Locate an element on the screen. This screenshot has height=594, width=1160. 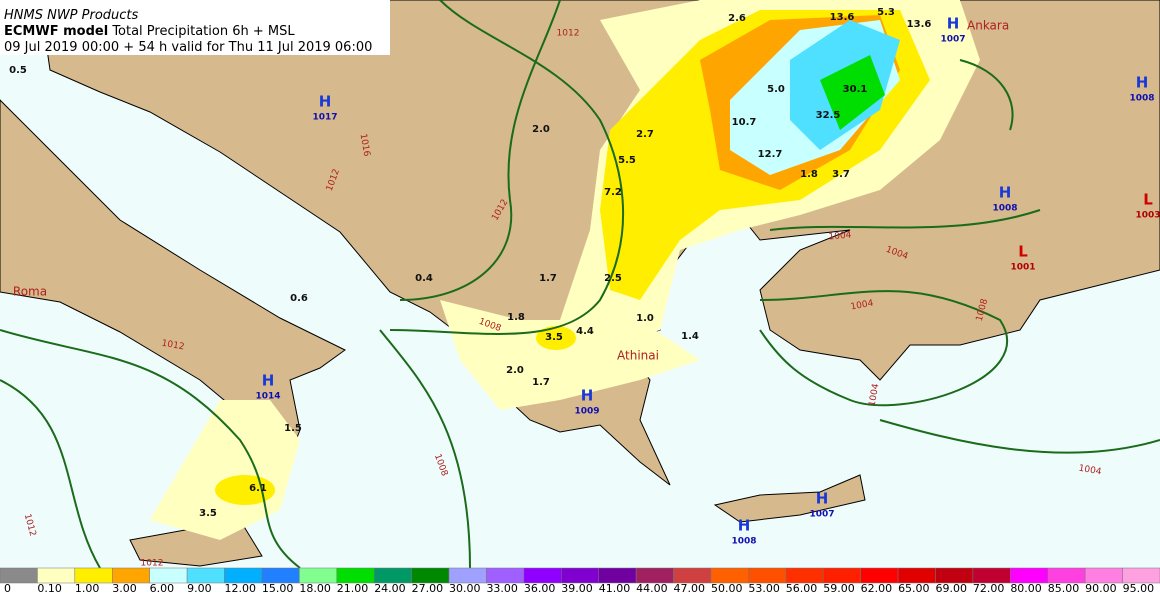
header-box is located at coordinates (195, 27).